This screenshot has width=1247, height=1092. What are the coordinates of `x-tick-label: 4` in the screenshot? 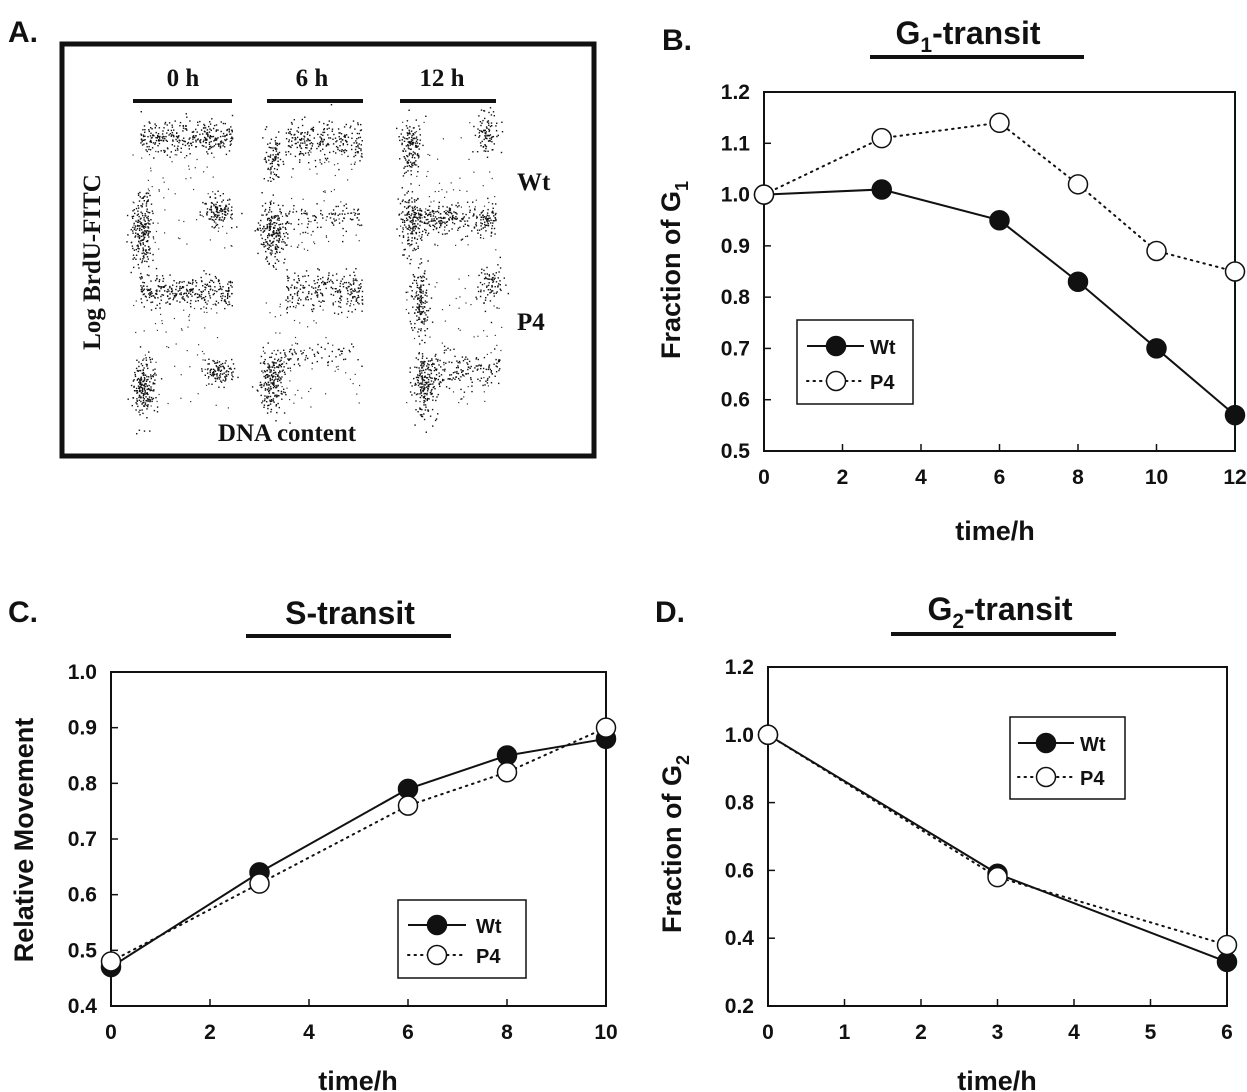 It's located at (309, 1032).